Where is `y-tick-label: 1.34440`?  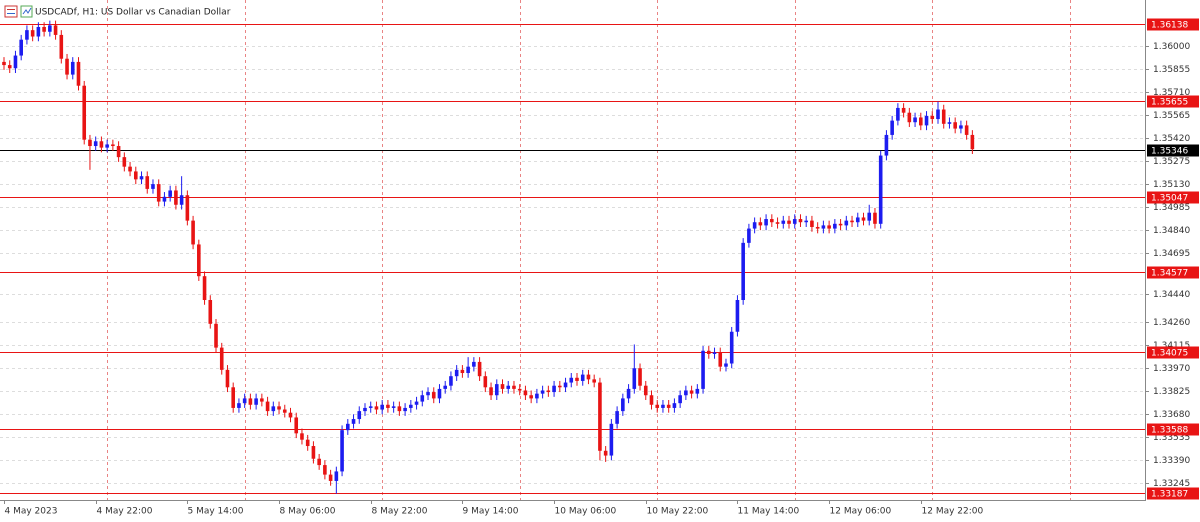 y-tick-label: 1.34440 is located at coordinates (1171, 295).